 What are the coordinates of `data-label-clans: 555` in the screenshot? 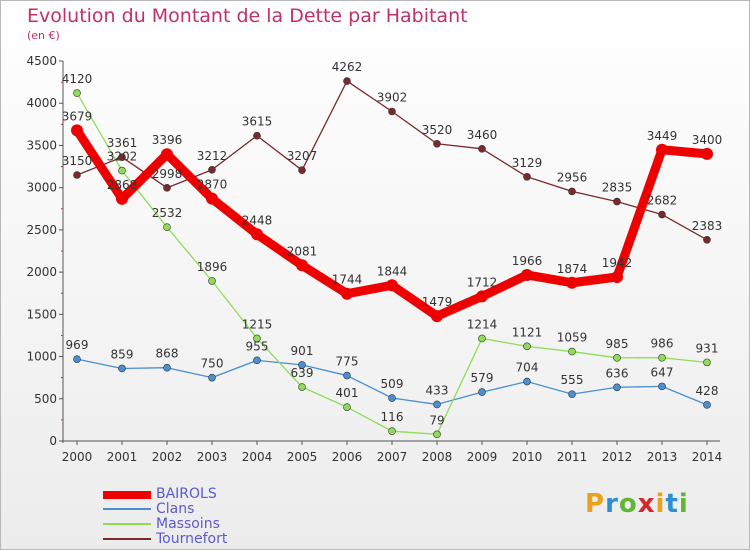 It's located at (572, 380).